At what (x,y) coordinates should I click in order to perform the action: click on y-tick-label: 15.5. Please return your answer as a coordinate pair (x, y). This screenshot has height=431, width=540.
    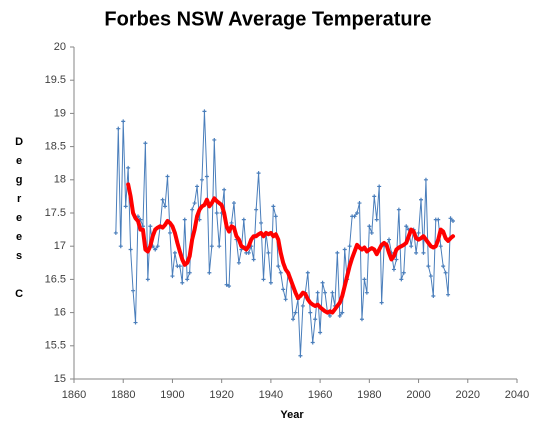
    Looking at the image, I should click on (55, 346).